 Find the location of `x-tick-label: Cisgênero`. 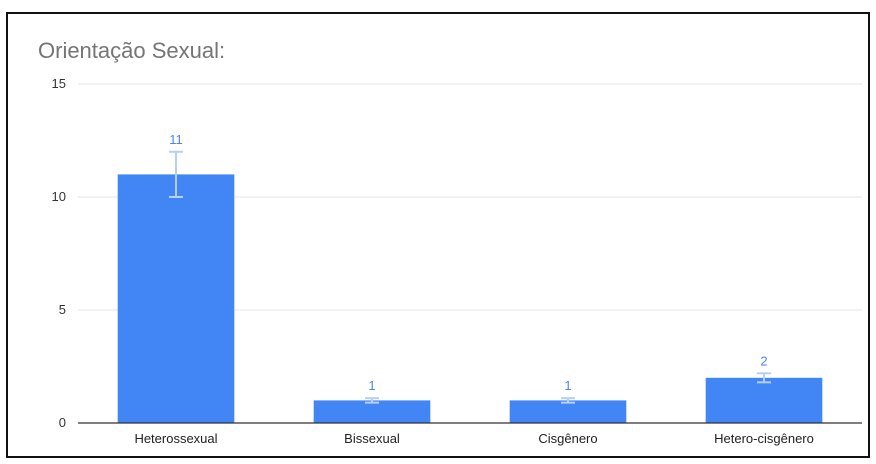

x-tick-label: Cisgênero is located at coordinates (567, 438).